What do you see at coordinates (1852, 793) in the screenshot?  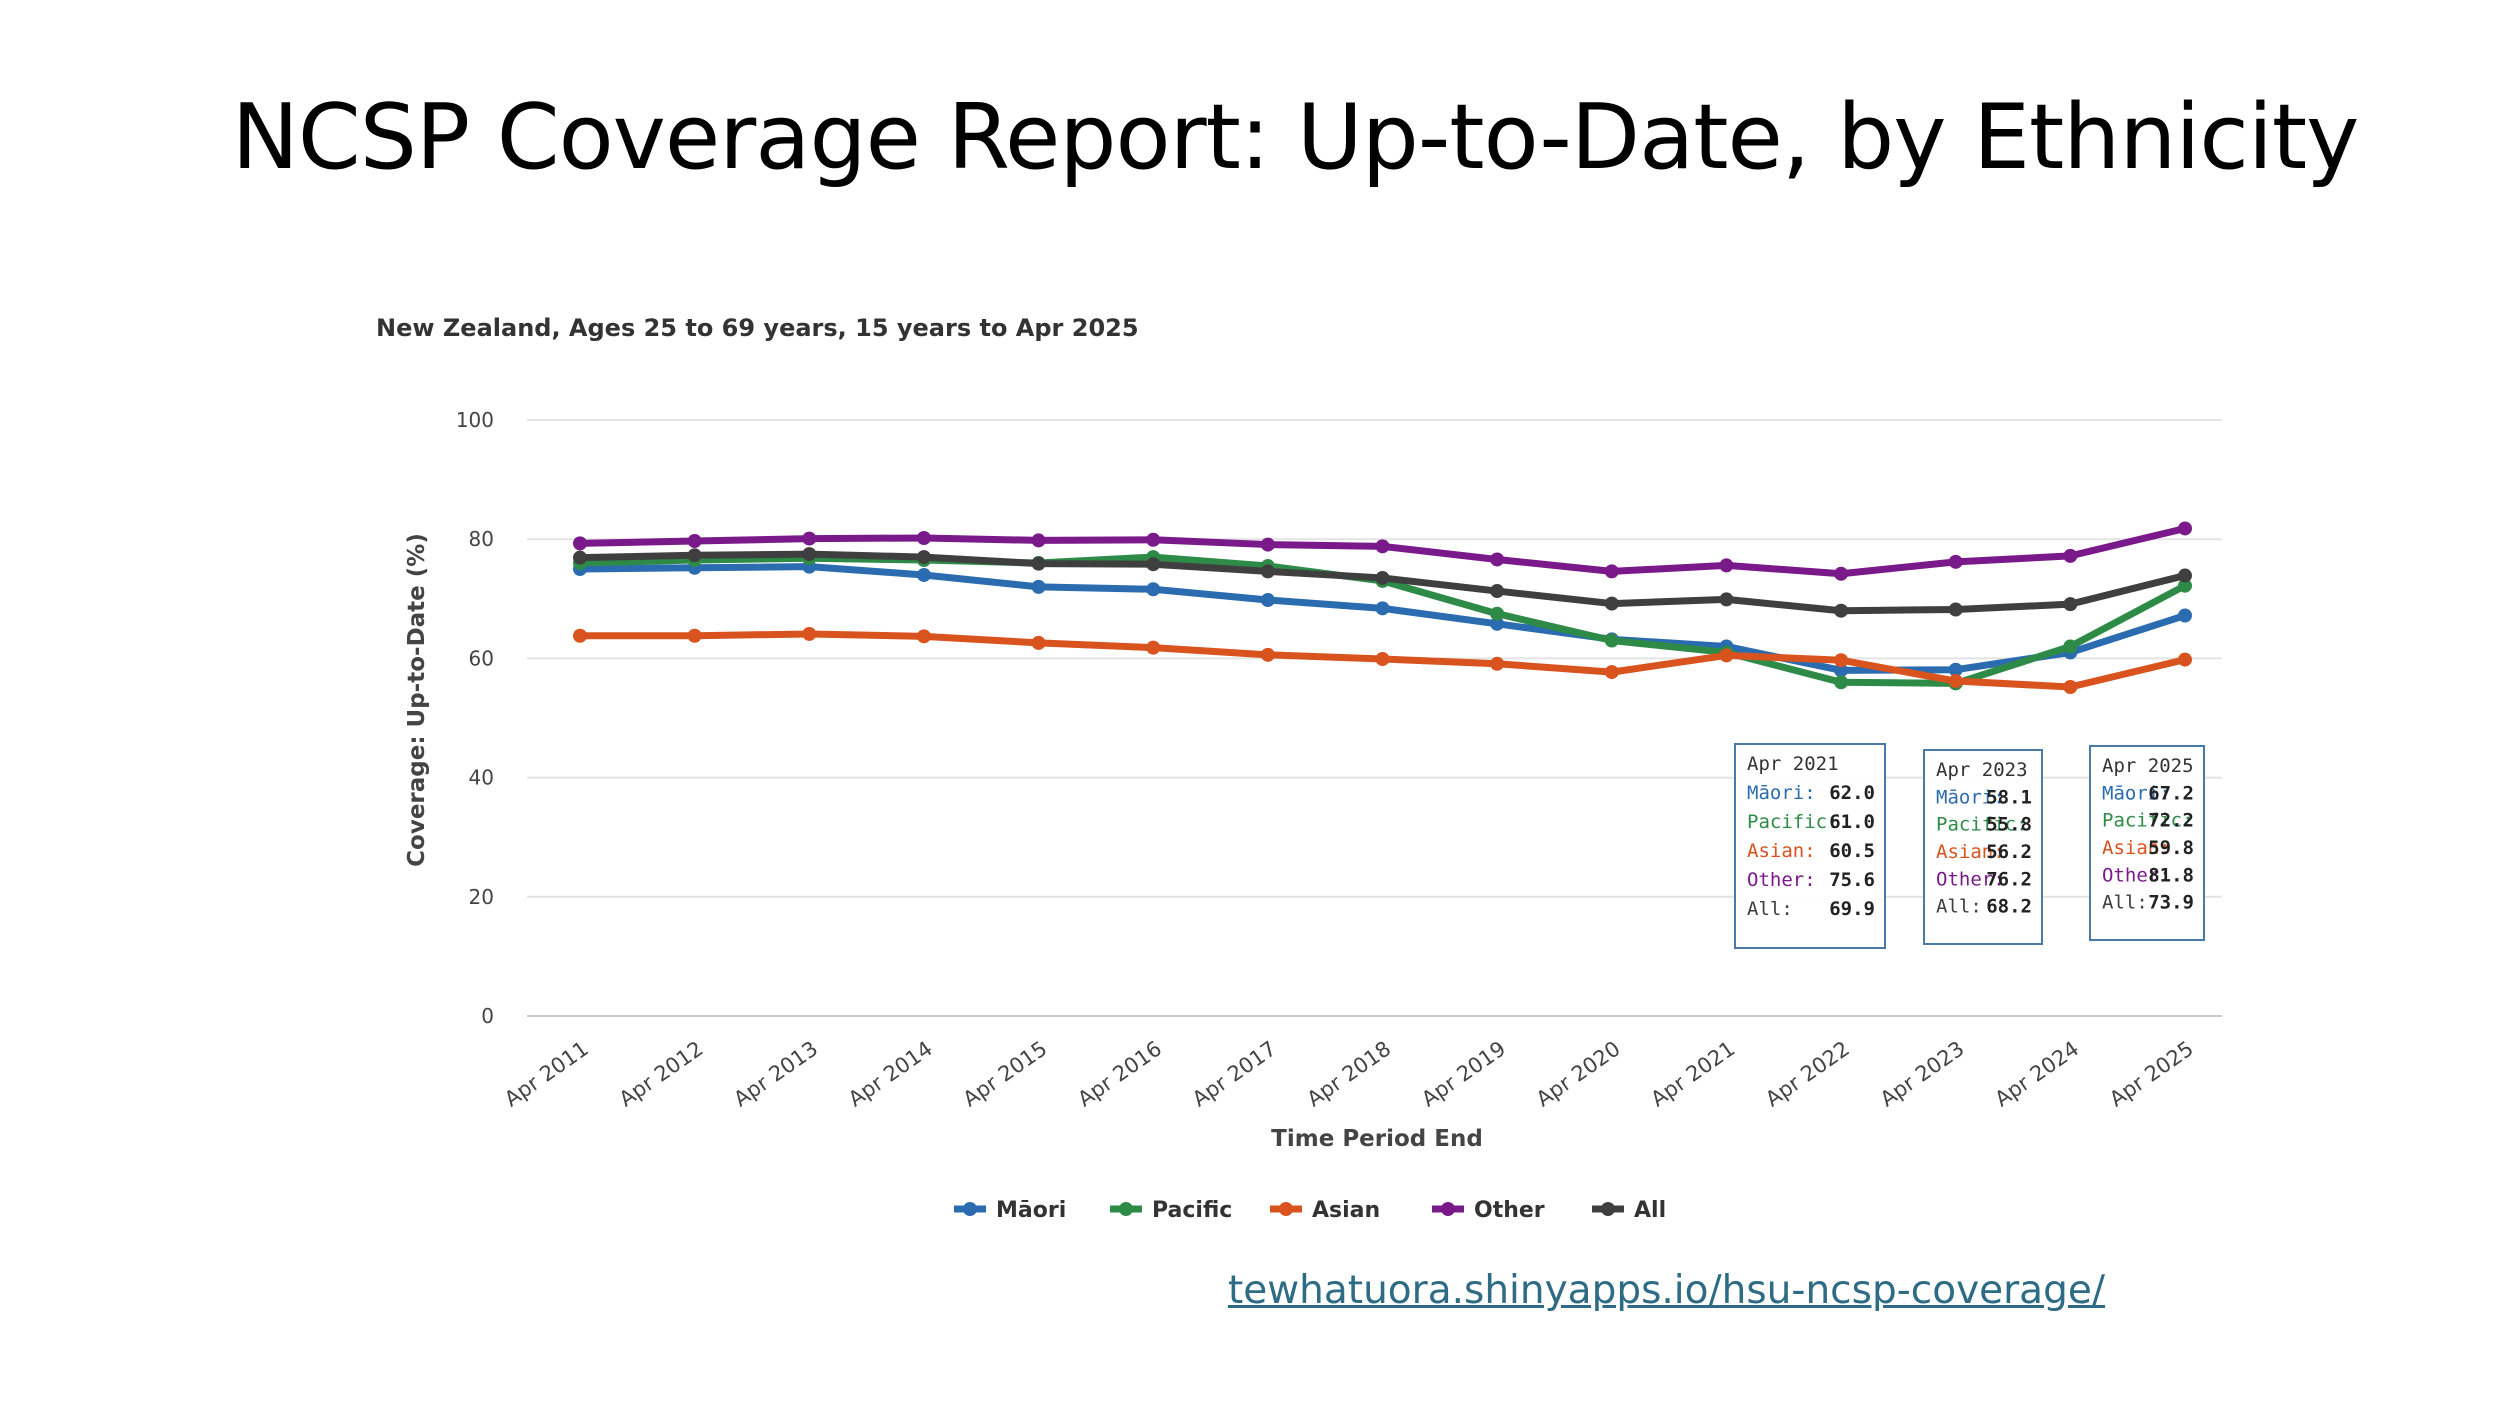 I see `tooltip-row-value: 62.0` at bounding box center [1852, 793].